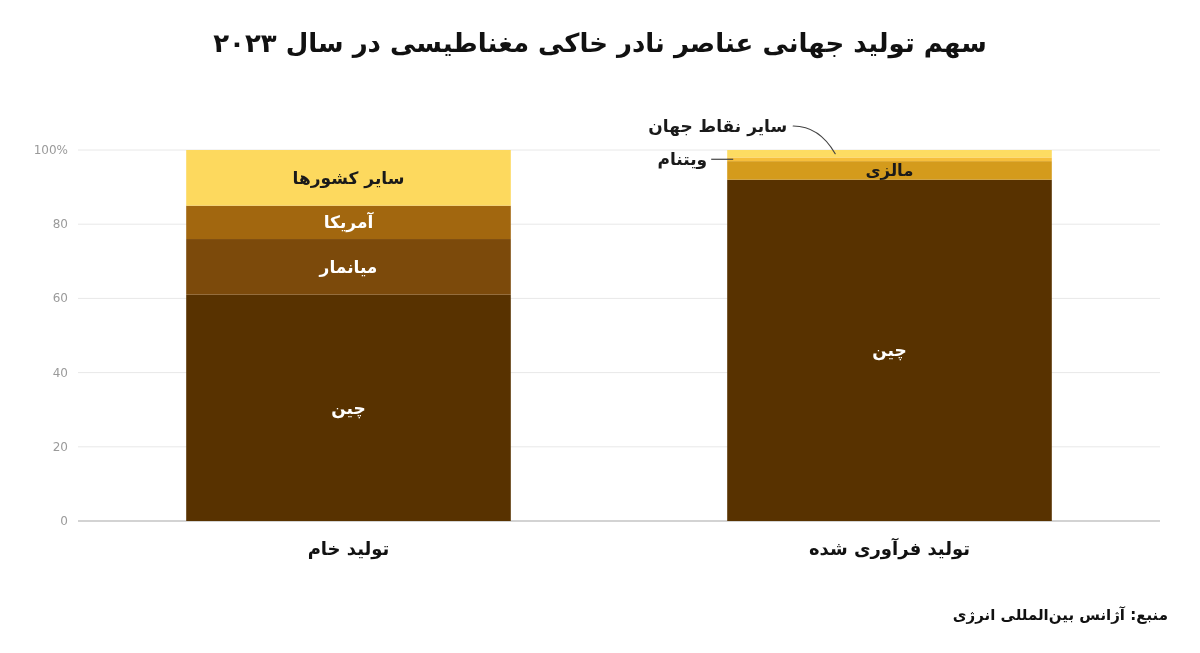 This screenshot has width=1200, height=653. What do you see at coordinates (1060, 615) in the screenshot?
I see `annotation: منبع: آژانس بین‌المللی انرژی` at bounding box center [1060, 615].